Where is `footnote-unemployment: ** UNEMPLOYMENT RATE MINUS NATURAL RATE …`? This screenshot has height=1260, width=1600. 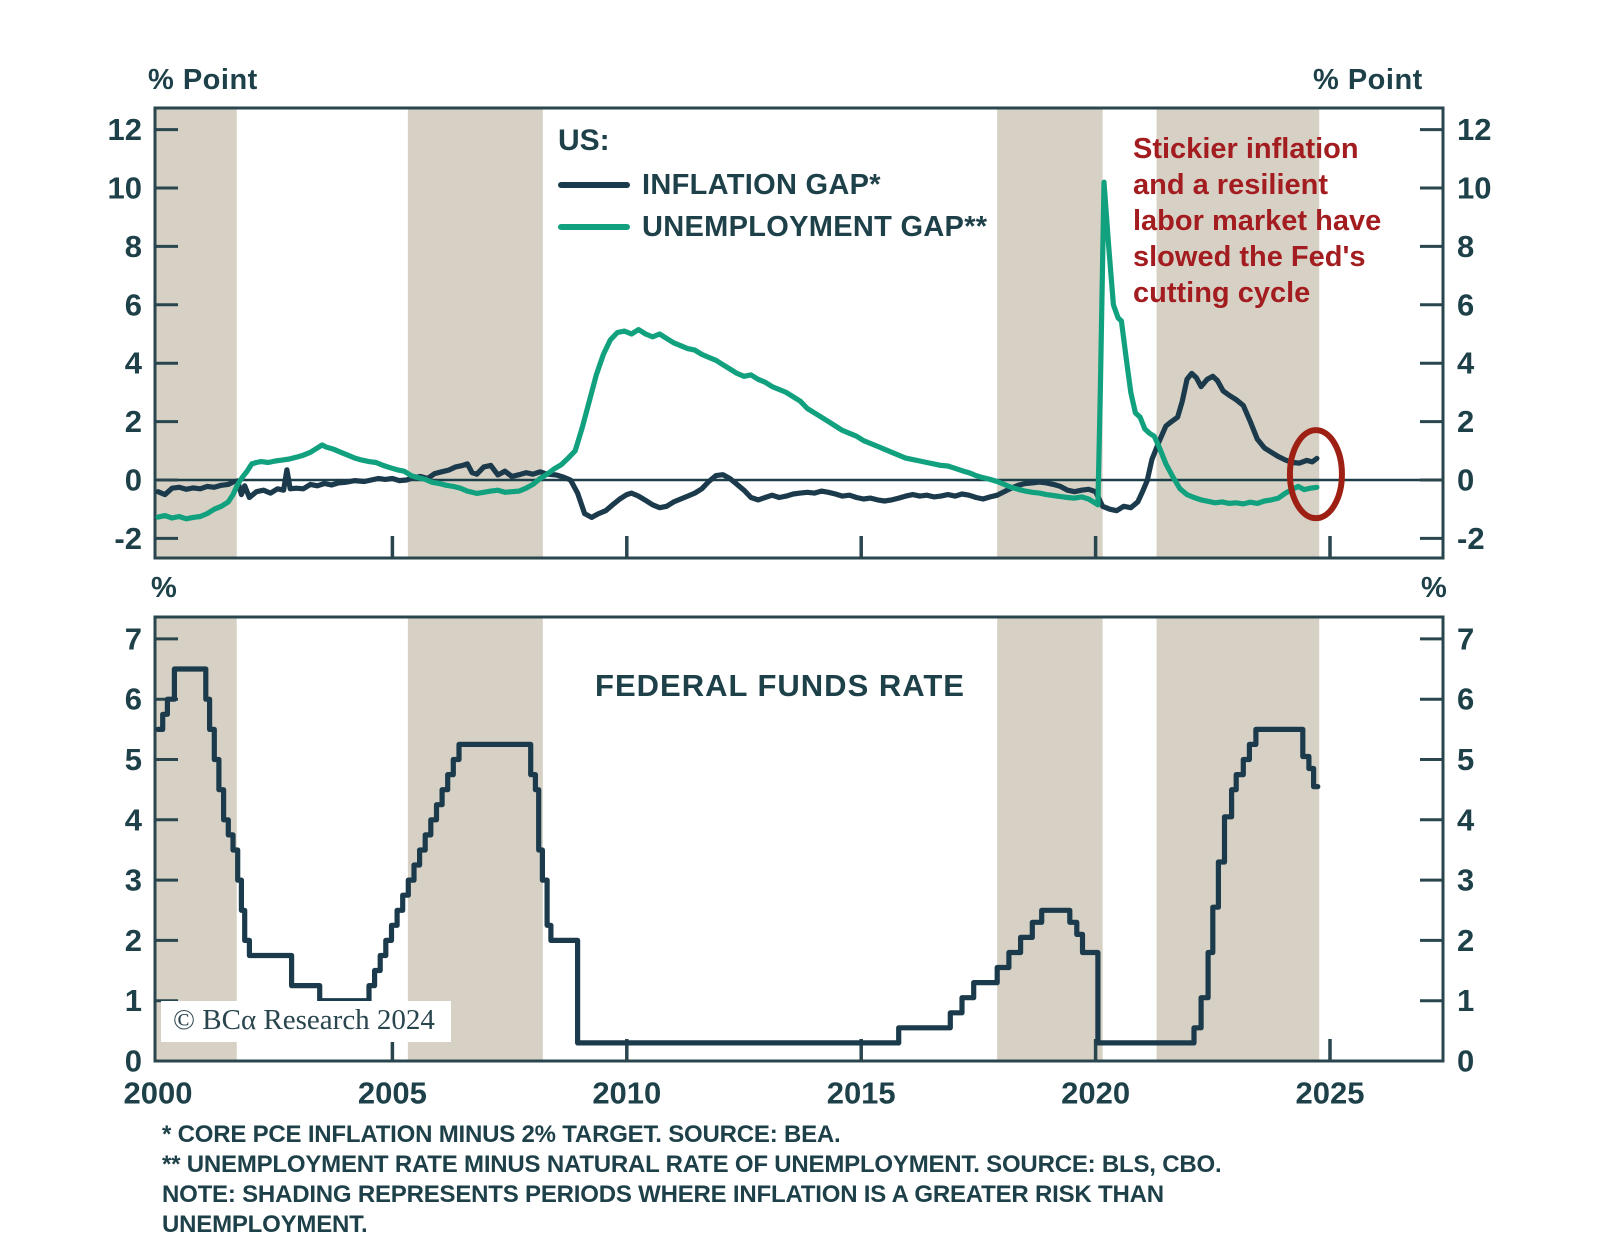
footnote-unemployment: ** UNEMPLOYMENT RATE MINUS NATURAL RATE … is located at coordinates (692, 1164).